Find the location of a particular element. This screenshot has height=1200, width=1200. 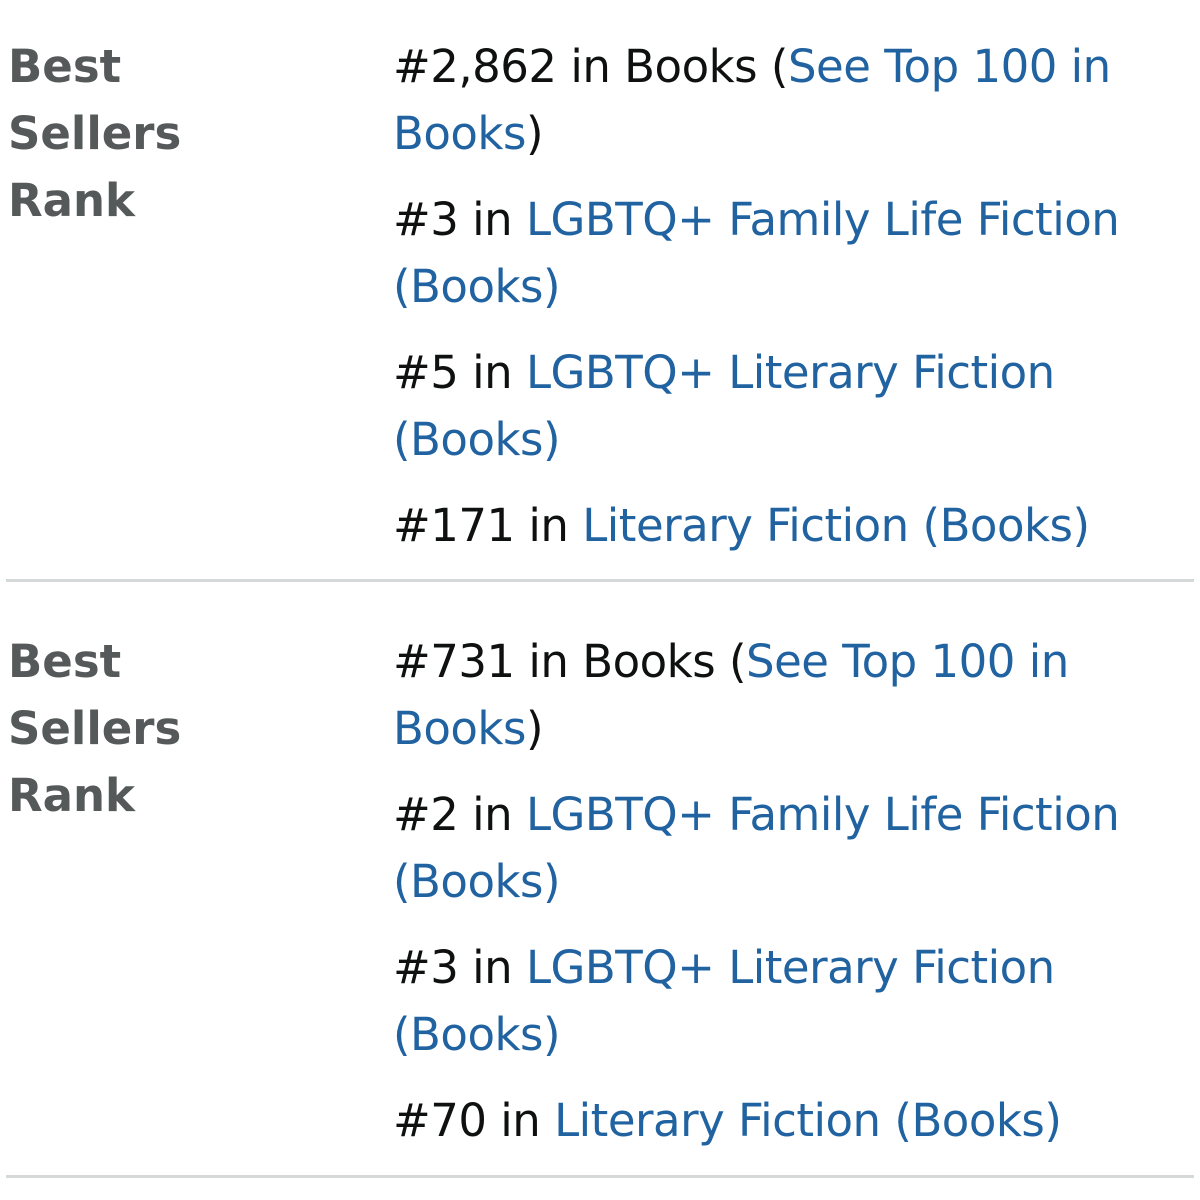

rank-item: #3 in LGBTQ+ Family Life Fiction (Books) is located at coordinates (788, 253).